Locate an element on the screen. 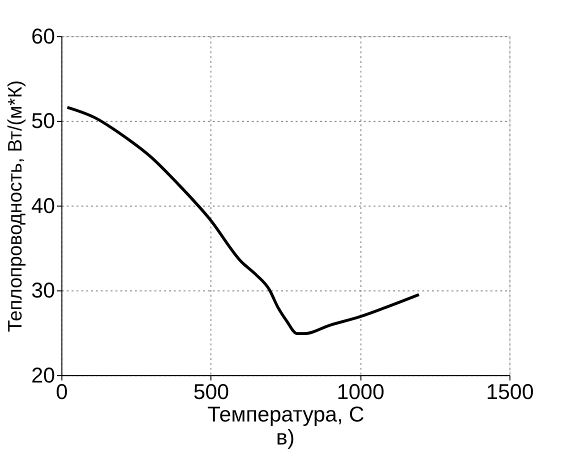  y-tick-label: 30 is located at coordinates (43, 290).